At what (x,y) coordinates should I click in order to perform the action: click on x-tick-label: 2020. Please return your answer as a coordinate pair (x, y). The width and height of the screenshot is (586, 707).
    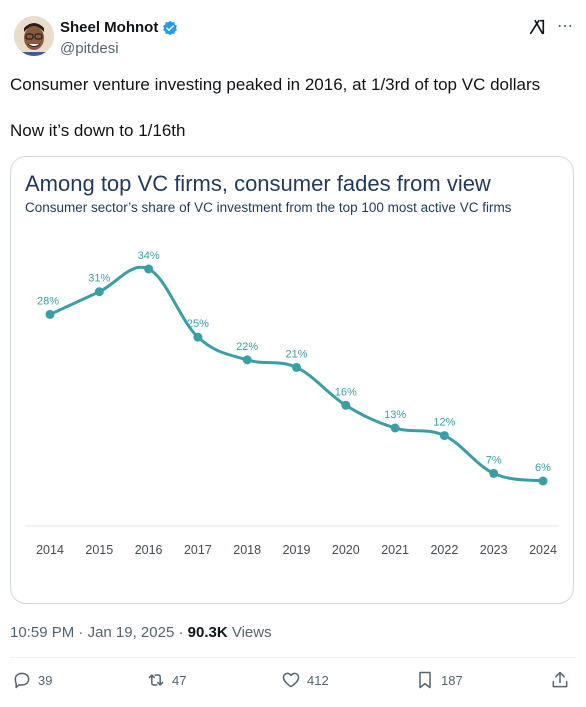
    Looking at the image, I should click on (346, 550).